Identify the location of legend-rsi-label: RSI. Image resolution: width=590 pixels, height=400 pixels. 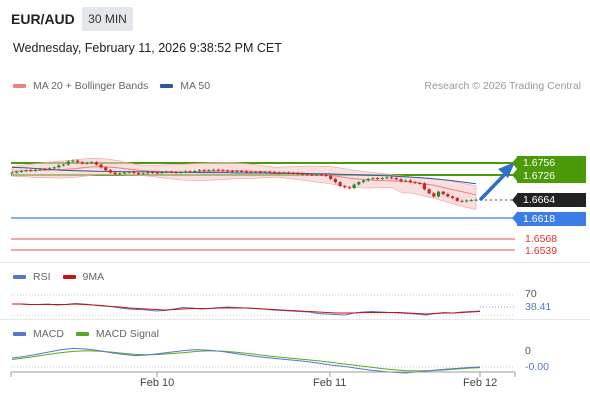
(42, 277).